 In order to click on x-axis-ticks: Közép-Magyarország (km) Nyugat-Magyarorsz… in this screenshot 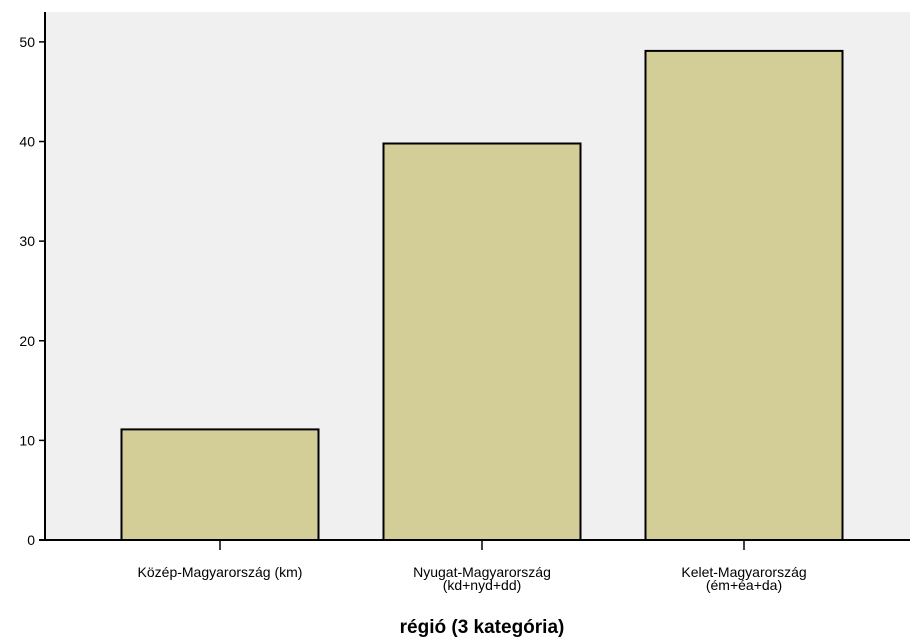, I will do `click(472, 566)`.